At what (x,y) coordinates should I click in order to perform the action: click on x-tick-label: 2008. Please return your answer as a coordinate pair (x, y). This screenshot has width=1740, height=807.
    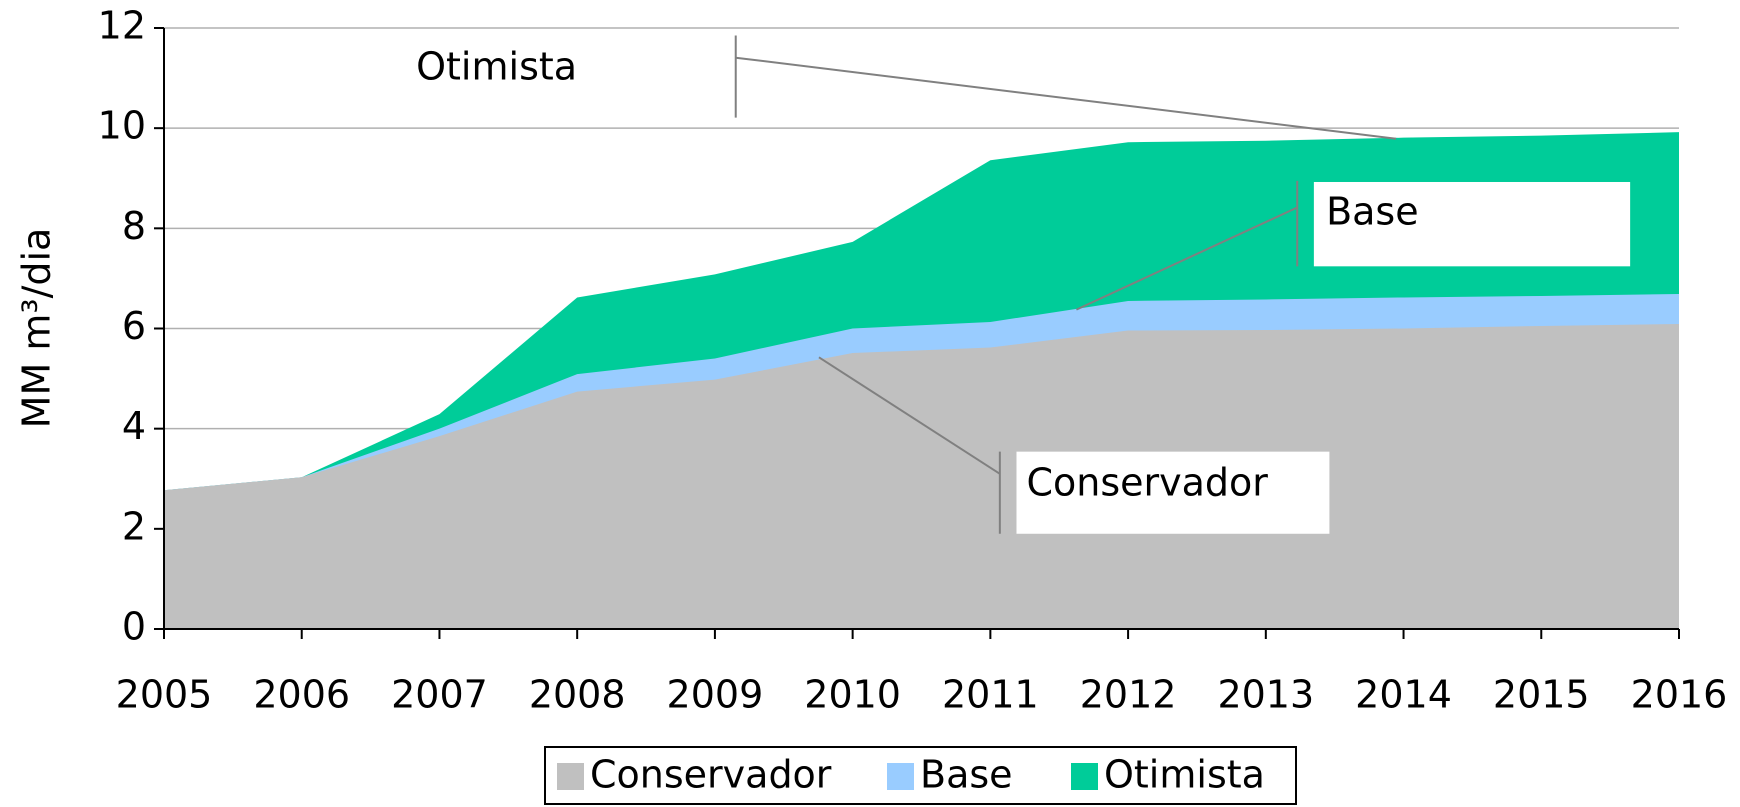
    Looking at the image, I should click on (577, 695).